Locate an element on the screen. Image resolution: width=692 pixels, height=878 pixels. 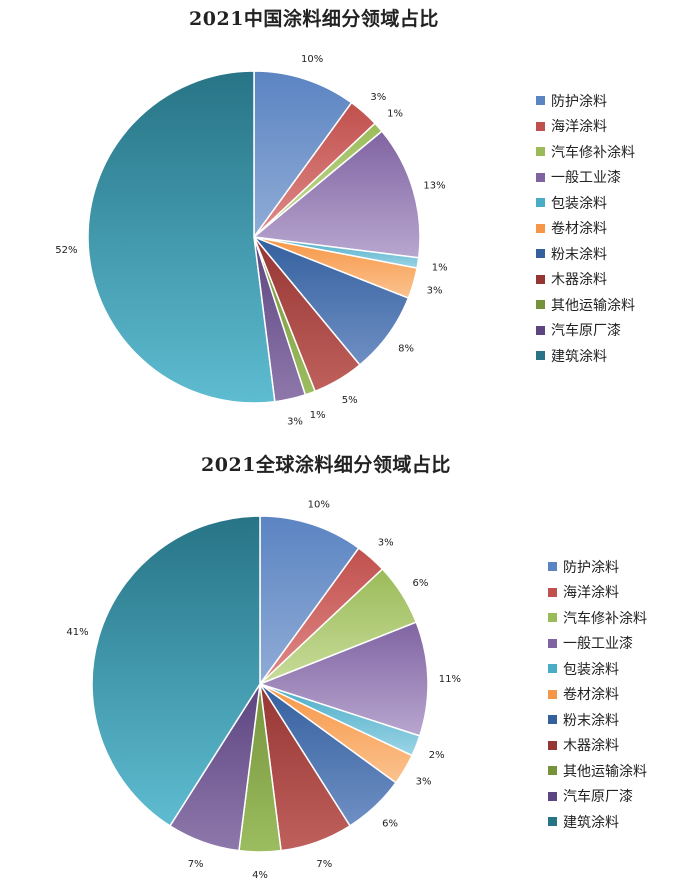
data-label: 11% is located at coordinates (450, 679).